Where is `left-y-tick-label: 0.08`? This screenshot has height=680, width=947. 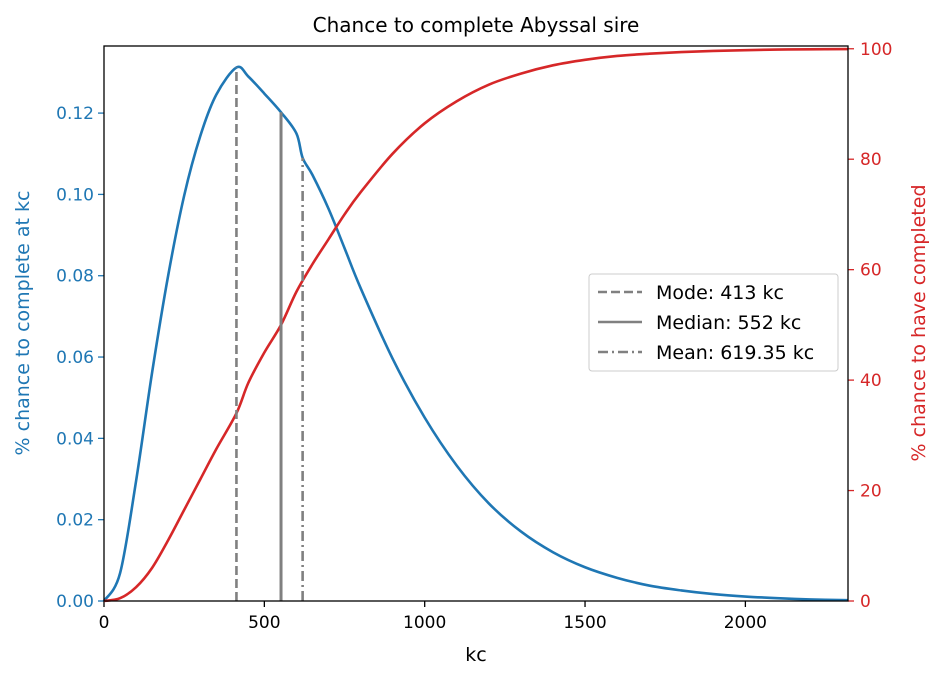
left-y-tick-label: 0.08 is located at coordinates (75, 277).